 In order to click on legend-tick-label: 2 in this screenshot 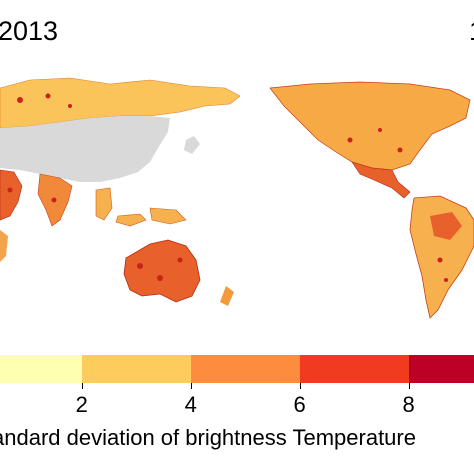, I will do `click(81, 404)`.